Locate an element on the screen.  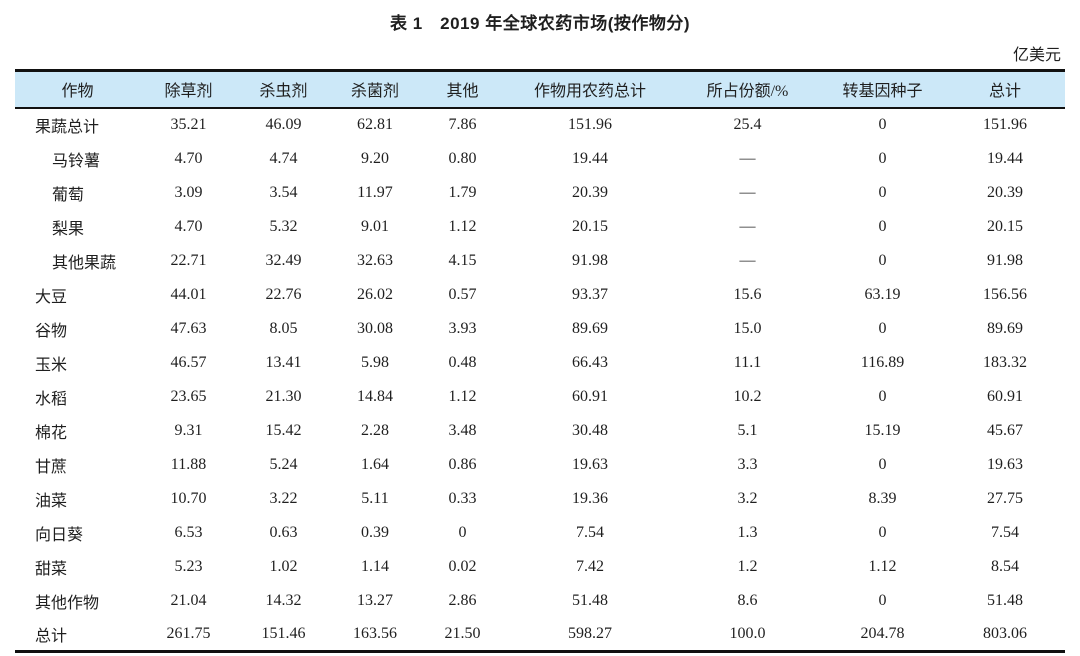
value-cell: 151.96 is located at coordinates (590, 124).